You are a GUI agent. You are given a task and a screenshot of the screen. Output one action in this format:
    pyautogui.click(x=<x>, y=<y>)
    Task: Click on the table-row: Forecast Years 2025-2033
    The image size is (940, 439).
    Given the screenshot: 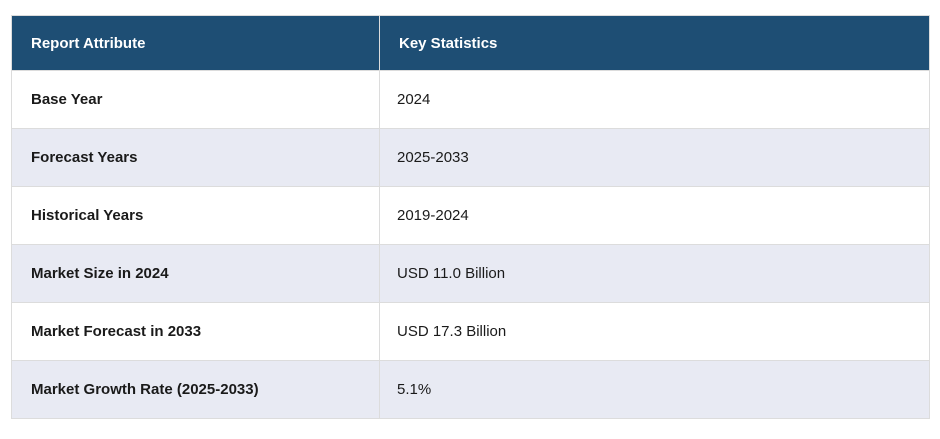 What is the action you would take?
    pyautogui.click(x=470, y=157)
    